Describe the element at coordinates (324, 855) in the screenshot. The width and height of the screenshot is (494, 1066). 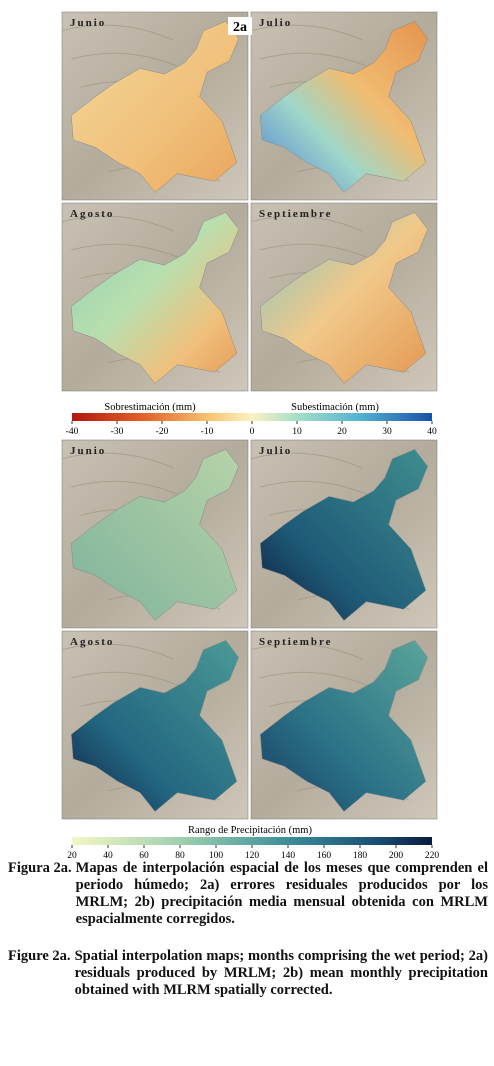
I see `colorbar-tick-label: 160` at that location.